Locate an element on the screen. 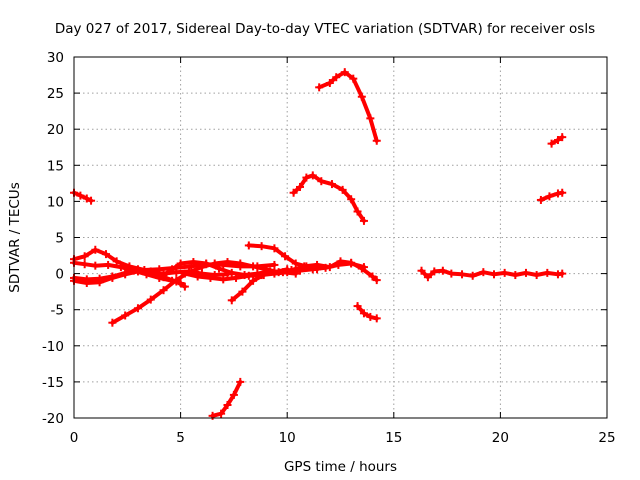  y-tick-label: -5 is located at coordinates (57, 311).